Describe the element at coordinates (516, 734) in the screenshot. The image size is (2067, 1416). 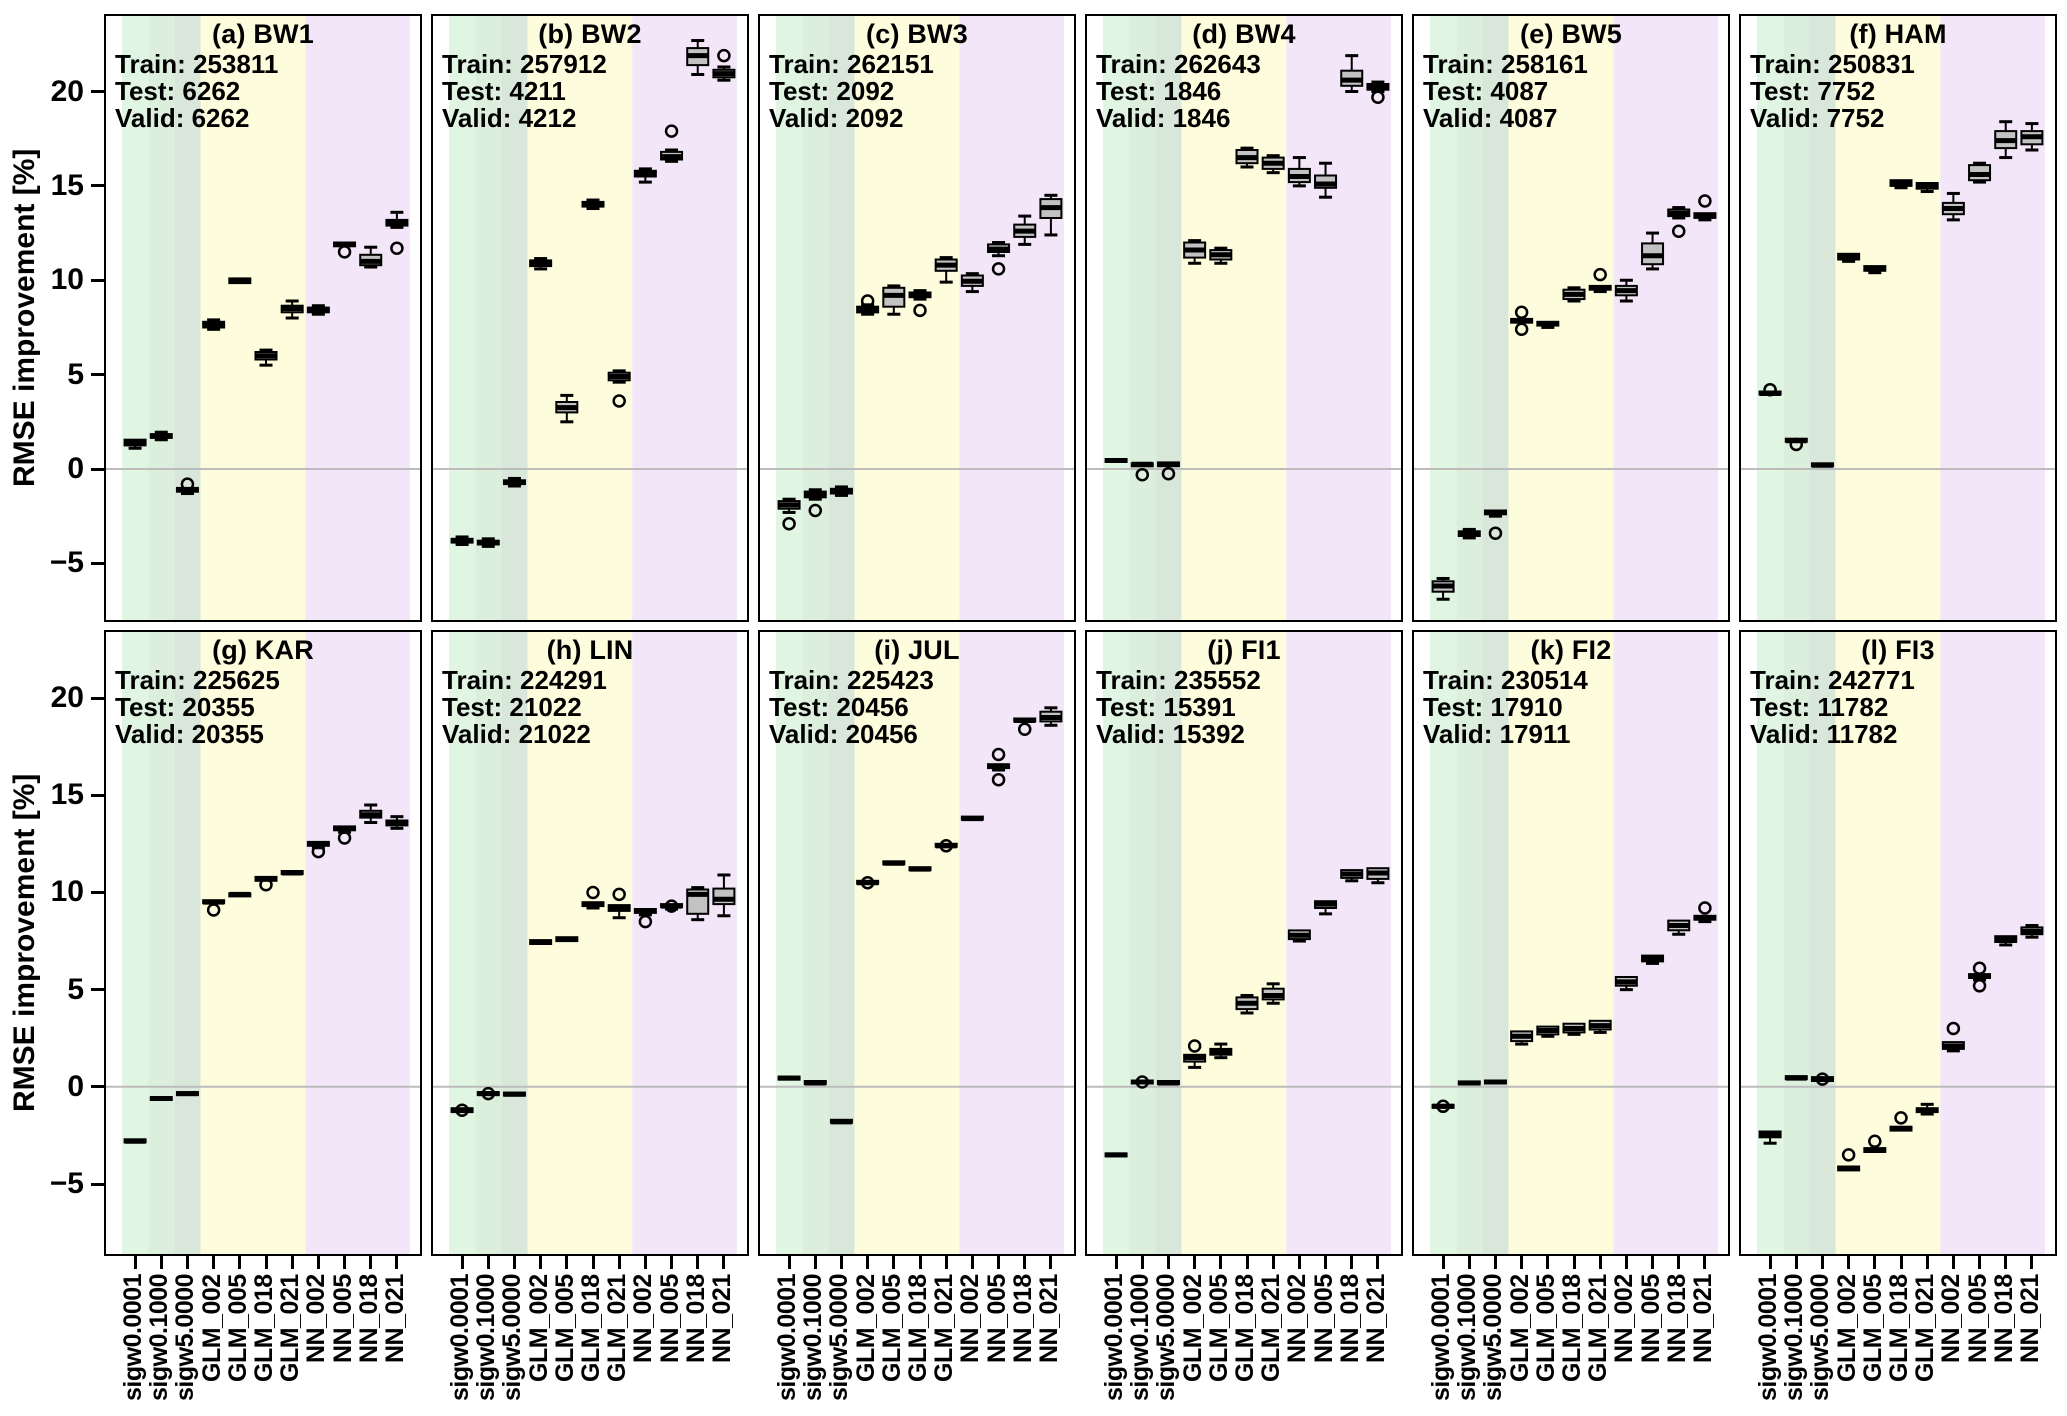
I see `panel-stat-valid: Valid: 21022` at that location.